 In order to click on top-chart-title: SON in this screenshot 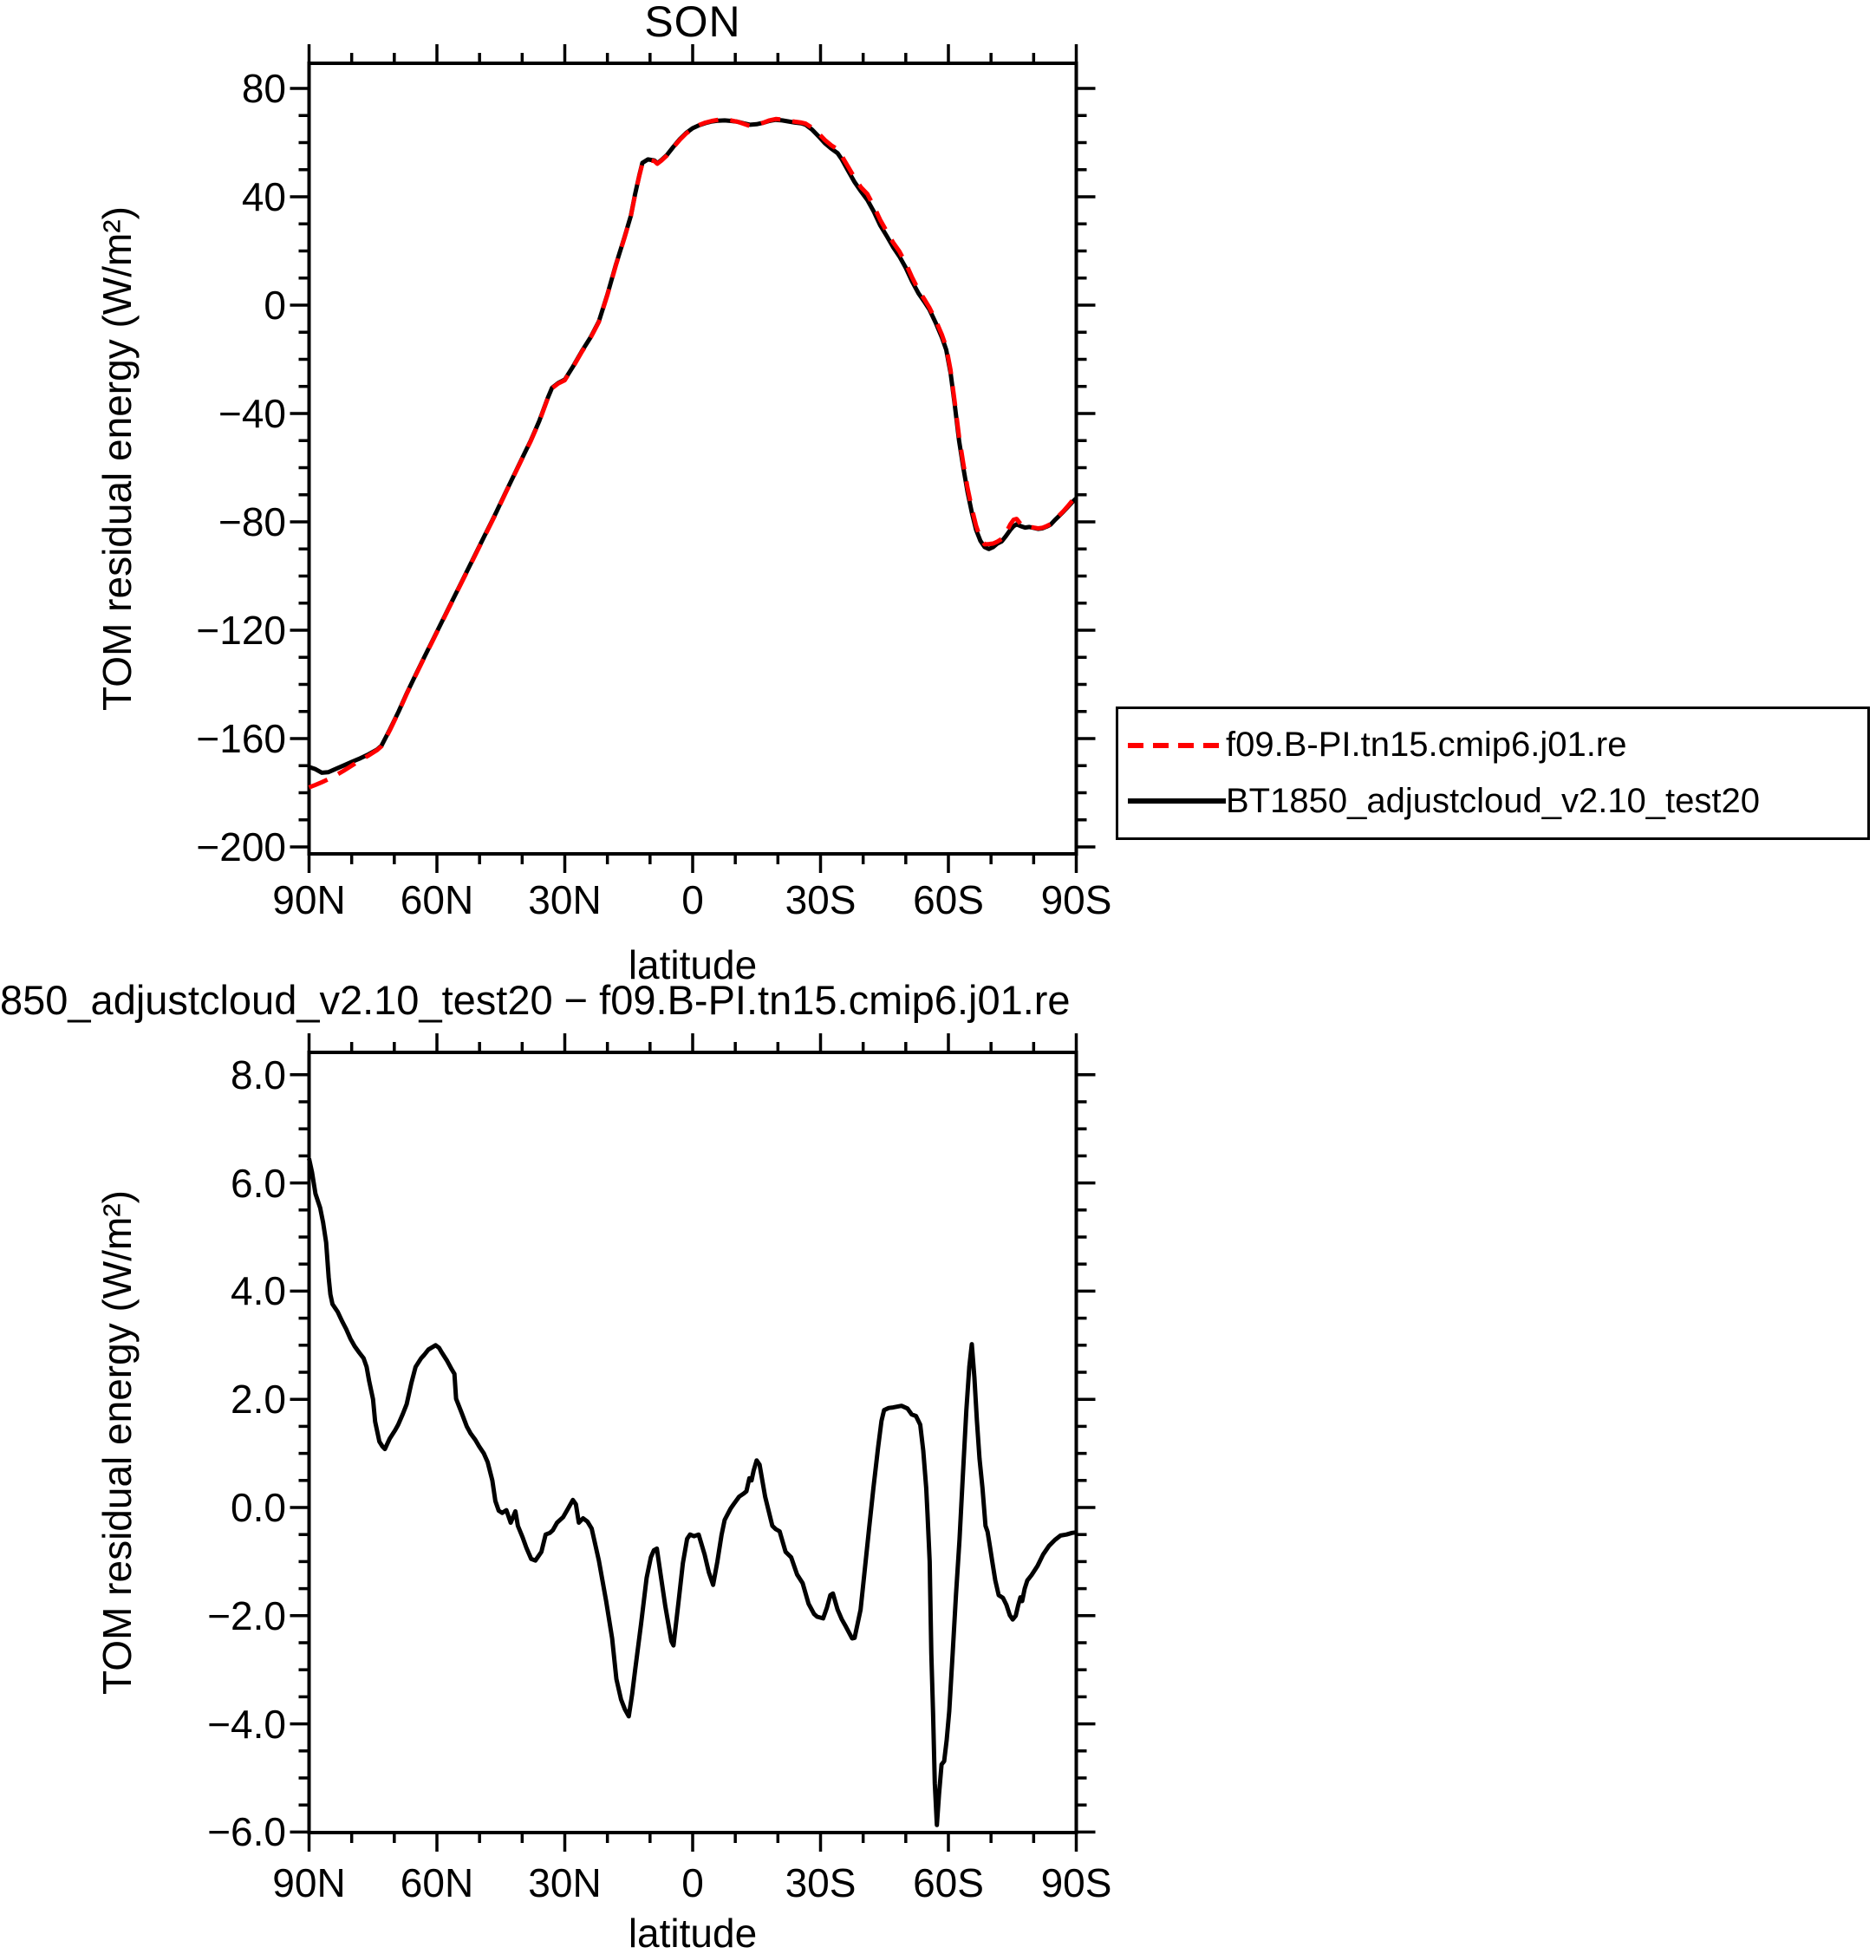, I will do `click(693, 23)`.